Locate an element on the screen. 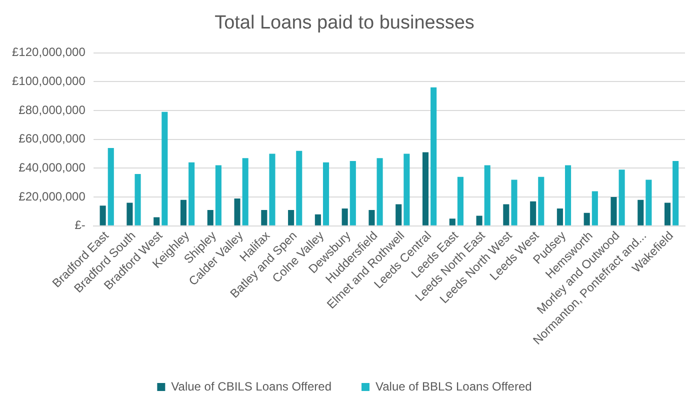 The height and width of the screenshot is (407, 693). y-tick-label: £100,000,000 is located at coordinates (49, 81).